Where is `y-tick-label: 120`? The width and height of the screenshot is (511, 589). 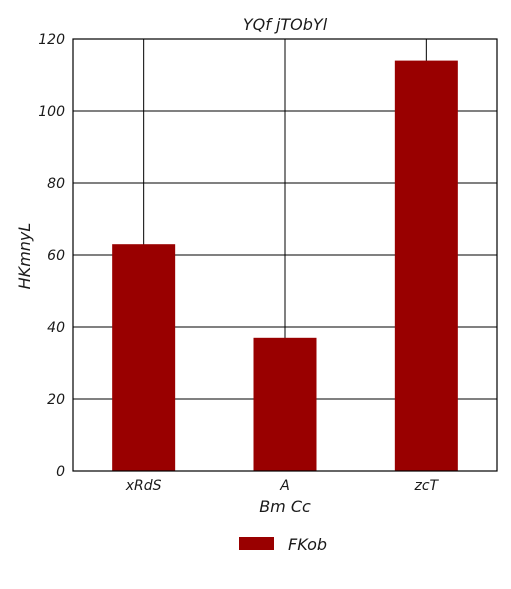
y-tick-label: 120 is located at coordinates (51, 40).